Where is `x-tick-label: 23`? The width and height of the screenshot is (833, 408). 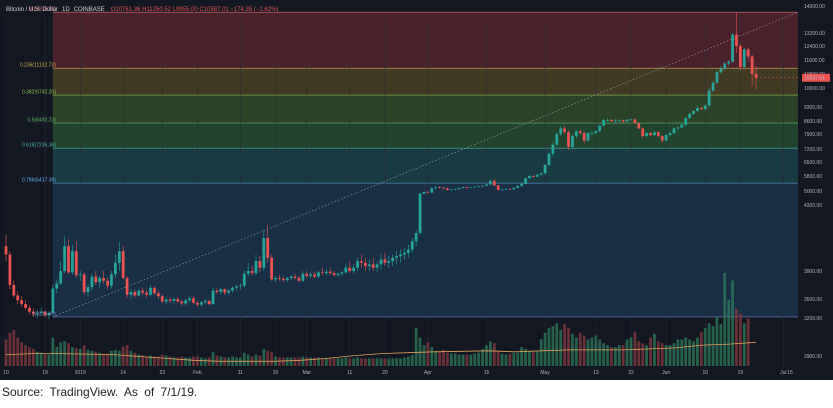
x-tick-label: 23 is located at coordinates (162, 373).